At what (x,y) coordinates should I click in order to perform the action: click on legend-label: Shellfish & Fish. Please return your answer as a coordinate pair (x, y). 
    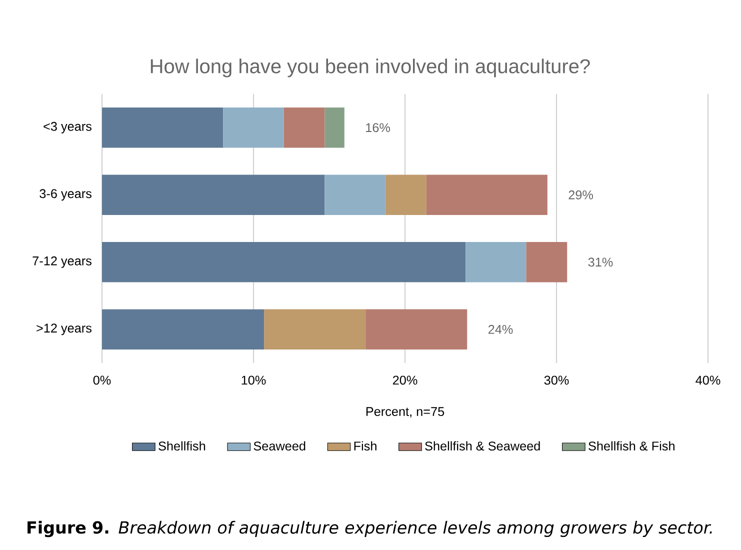
    Looking at the image, I should click on (631, 446).